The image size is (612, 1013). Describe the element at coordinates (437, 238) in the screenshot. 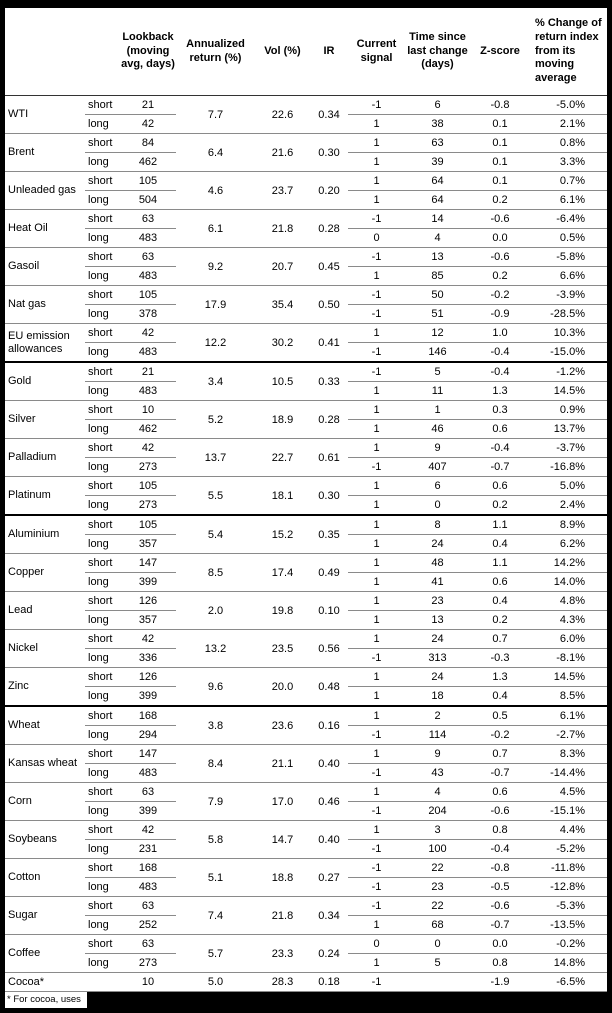

I see `time-since-change-cell: 4` at that location.